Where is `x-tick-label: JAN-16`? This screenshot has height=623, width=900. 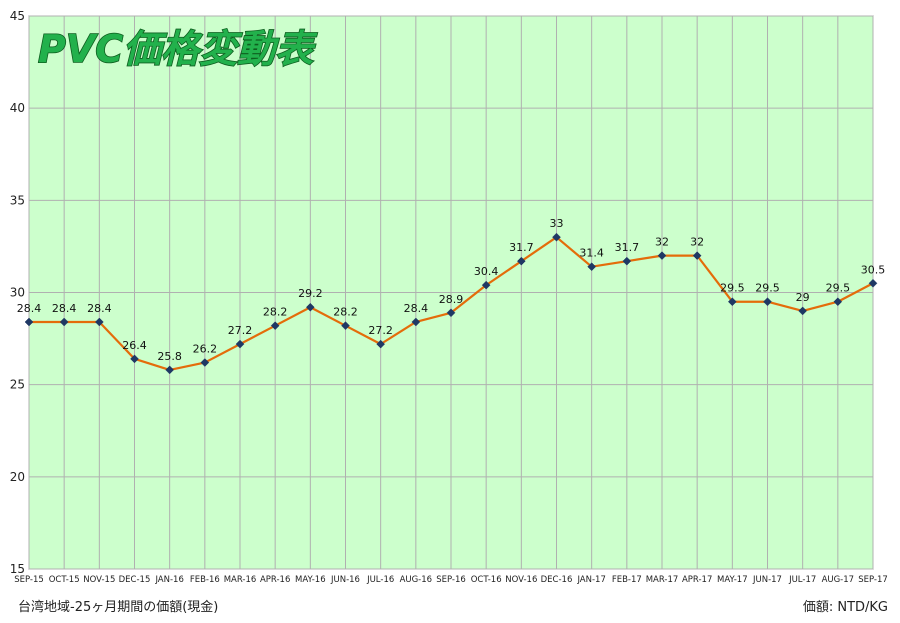 x-tick-label: JAN-16 is located at coordinates (168, 580).